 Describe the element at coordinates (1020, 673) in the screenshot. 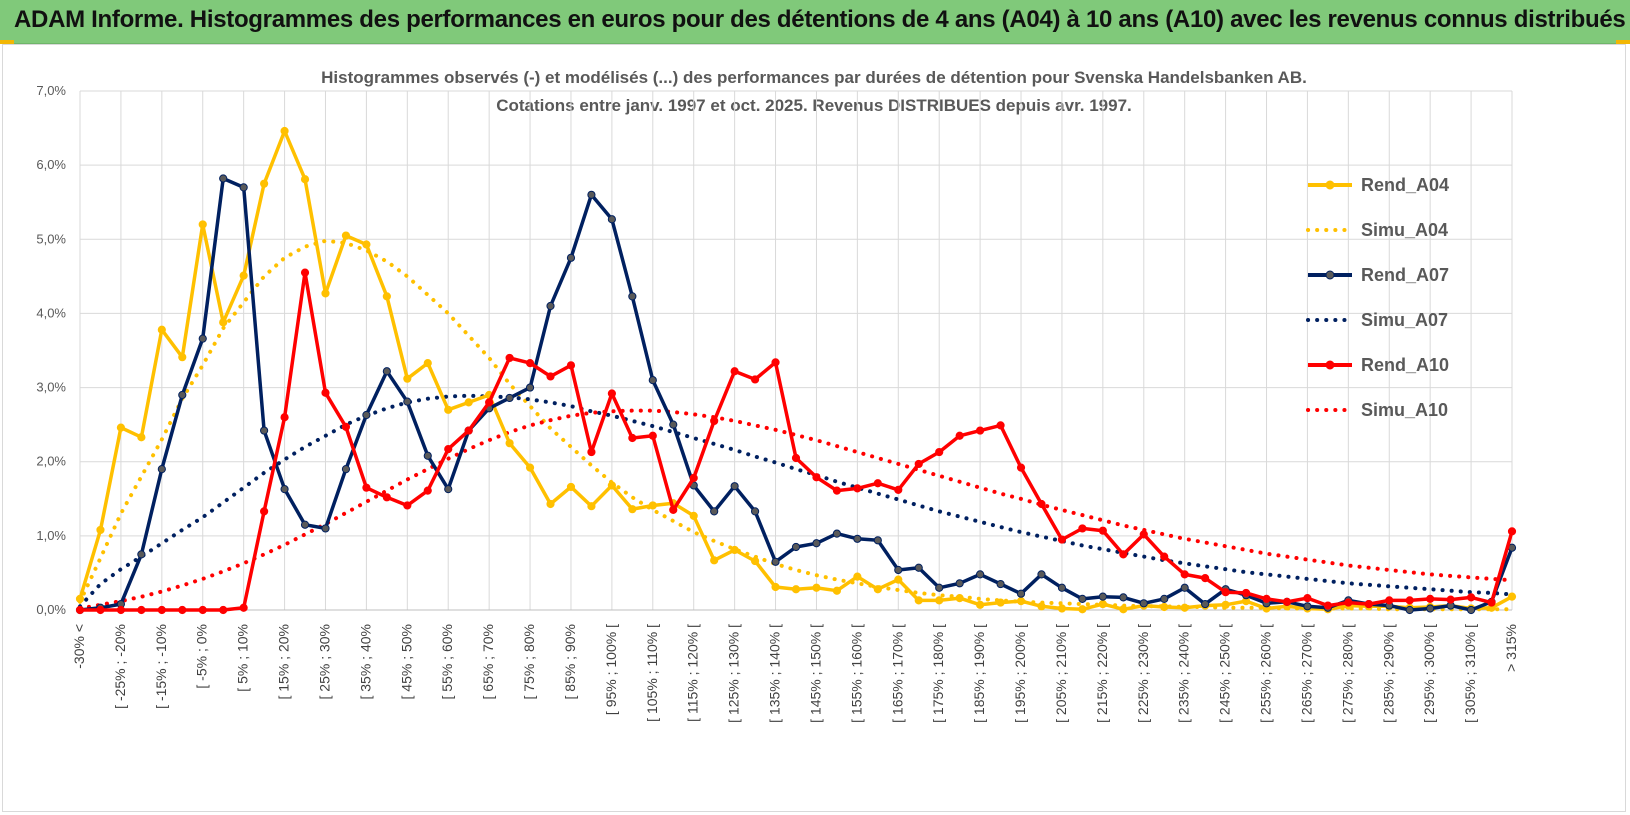

I see `x-tick-label: [ 195% ; 200% [` at that location.